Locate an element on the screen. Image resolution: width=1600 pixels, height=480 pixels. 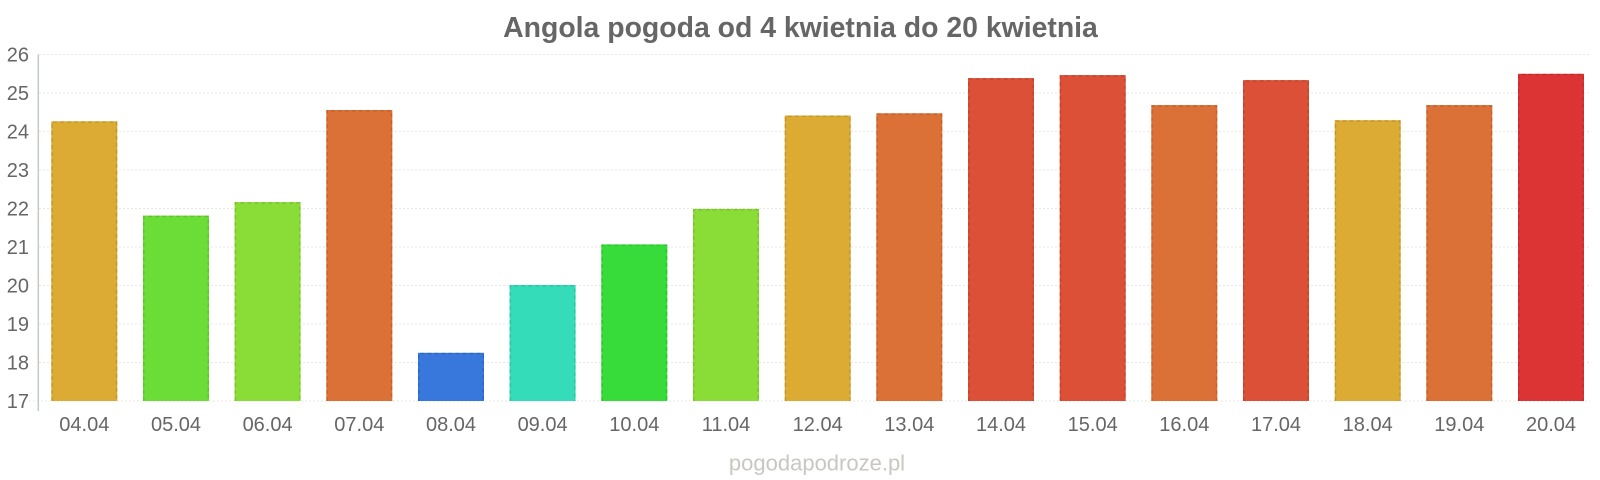
svg-text: 26 is located at coordinates (18, 56).